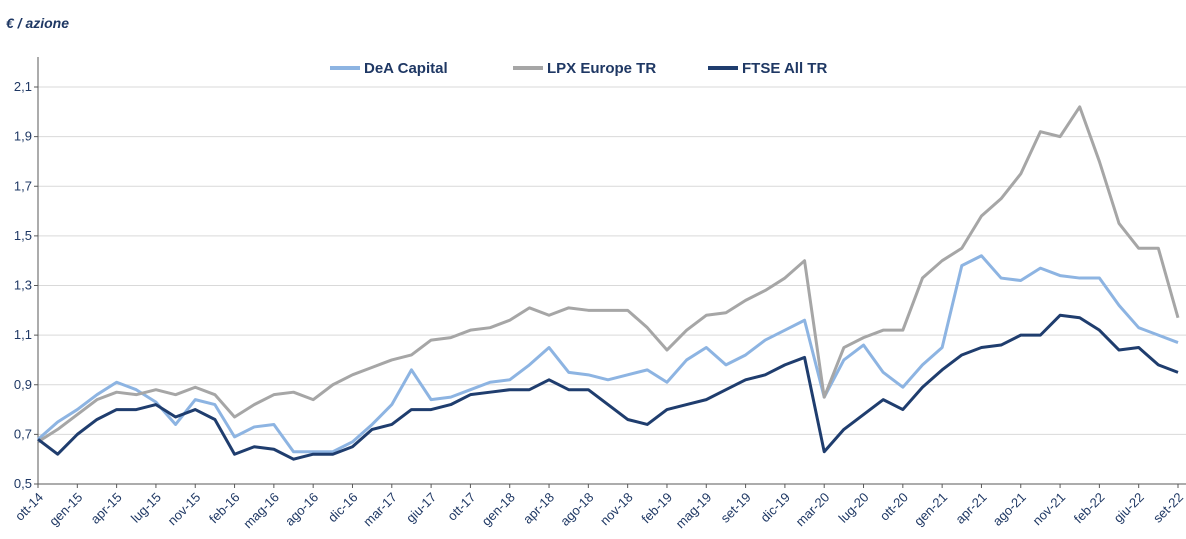  Describe the element at coordinates (461, 507) in the screenshot. I see `x-tick-label: ott-17` at that location.